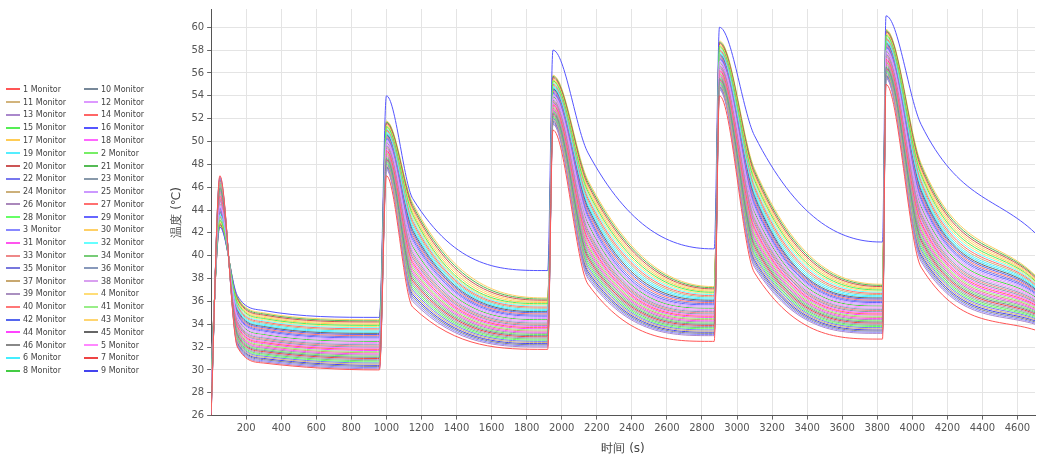 The width and height of the screenshot is (1041, 460). Describe the element at coordinates (1017, 428) in the screenshot. I see `x-tick-label: 4600` at that location.